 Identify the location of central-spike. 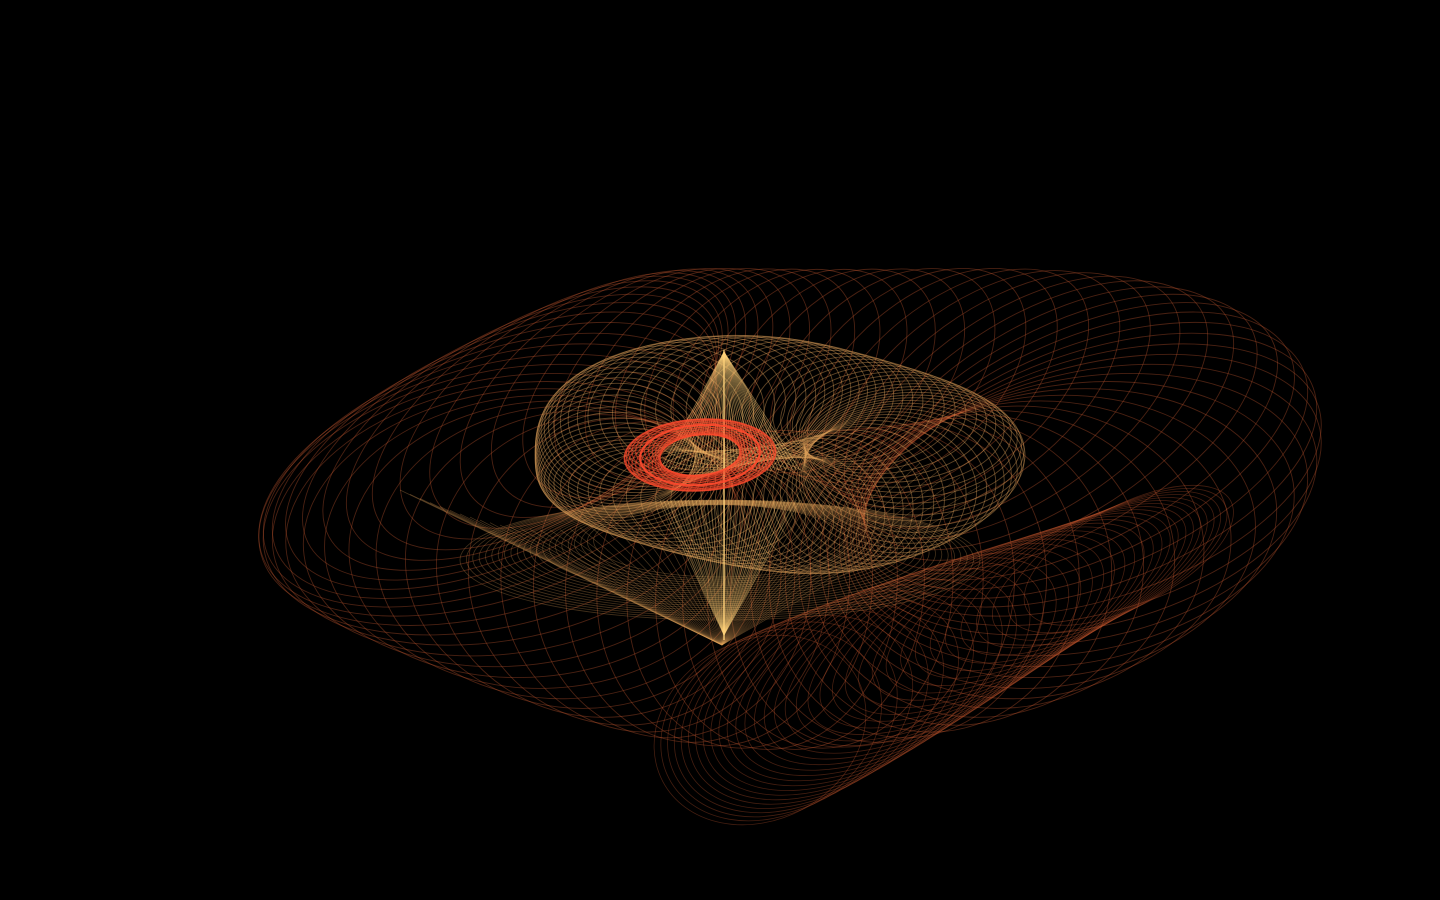
(730, 495).